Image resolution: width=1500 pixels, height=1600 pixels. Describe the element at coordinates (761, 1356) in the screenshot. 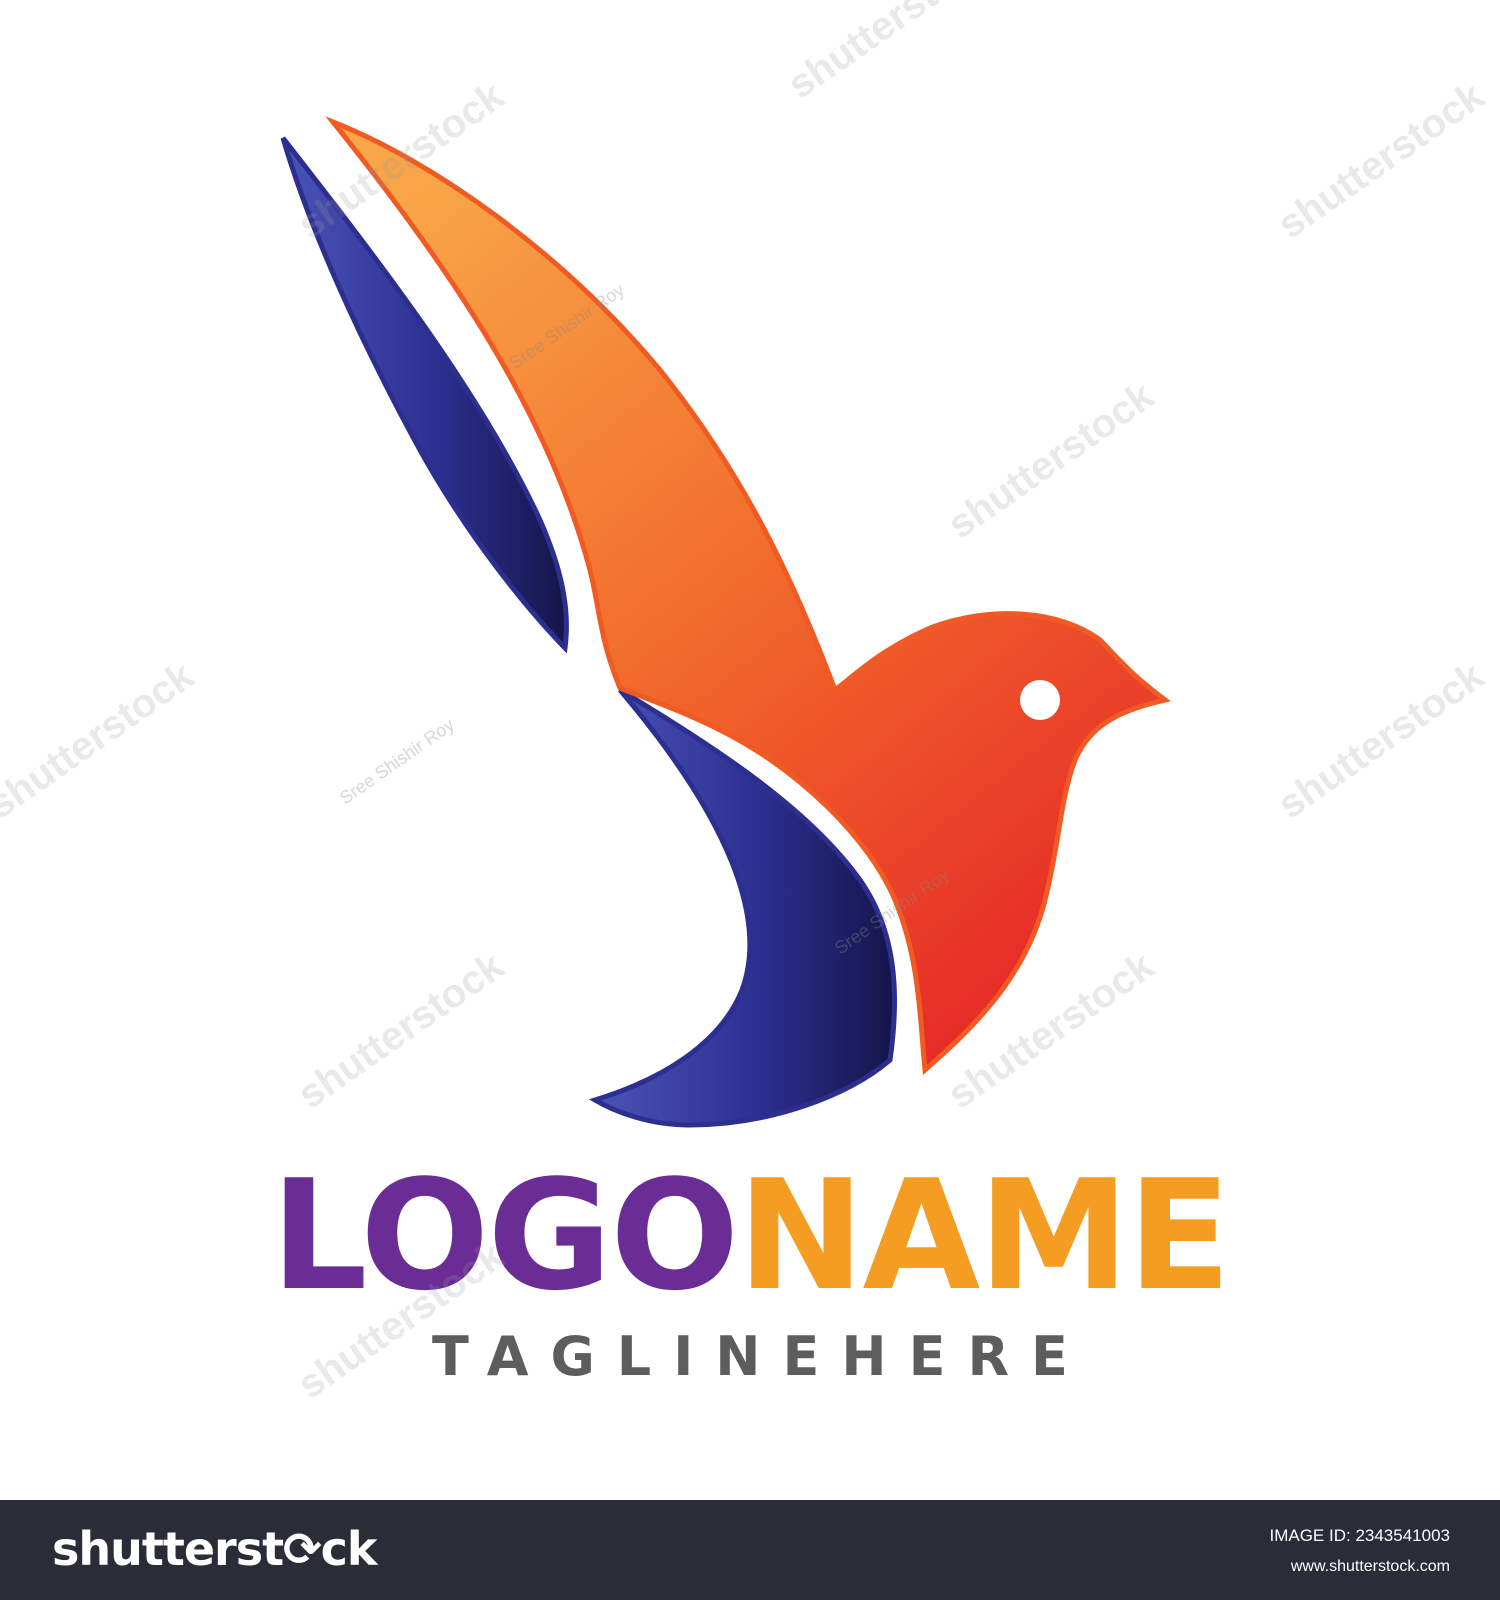

I see `logo-tagline: TAGLINEHERE` at that location.